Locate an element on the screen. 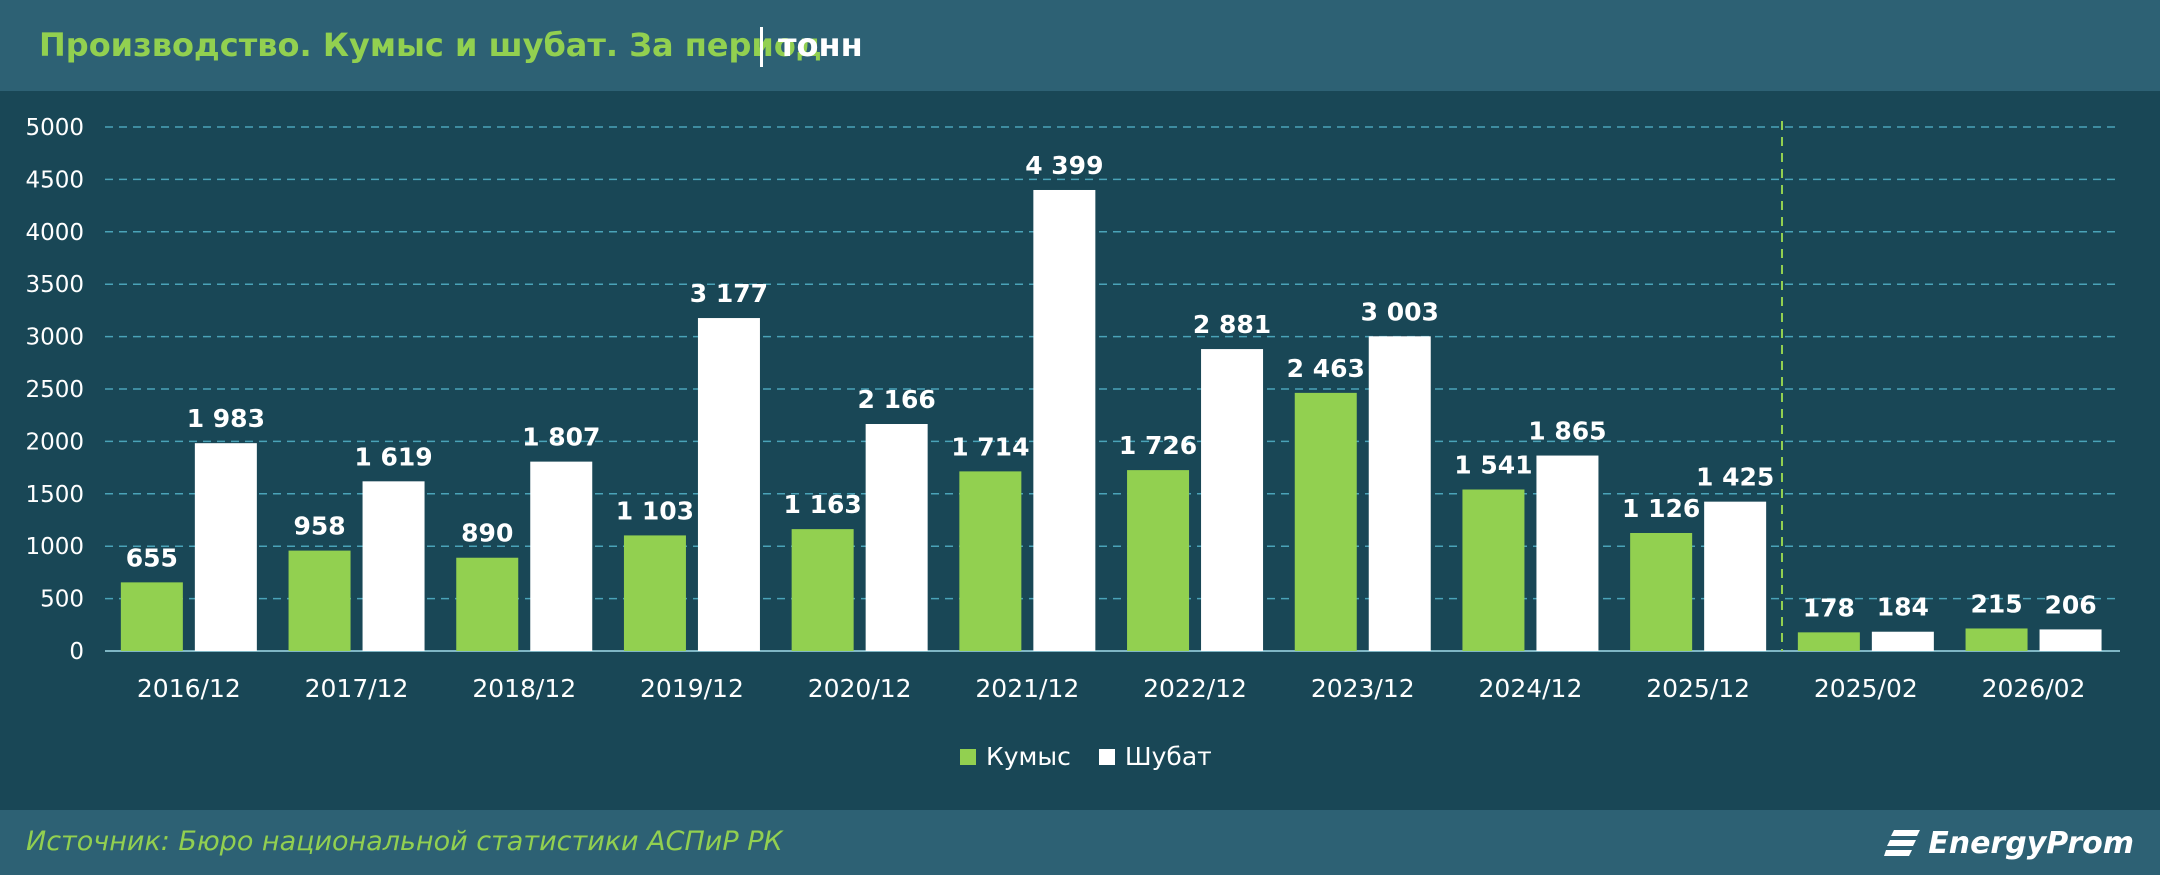  x-tick-label: 2021/12 is located at coordinates (1027, 688).